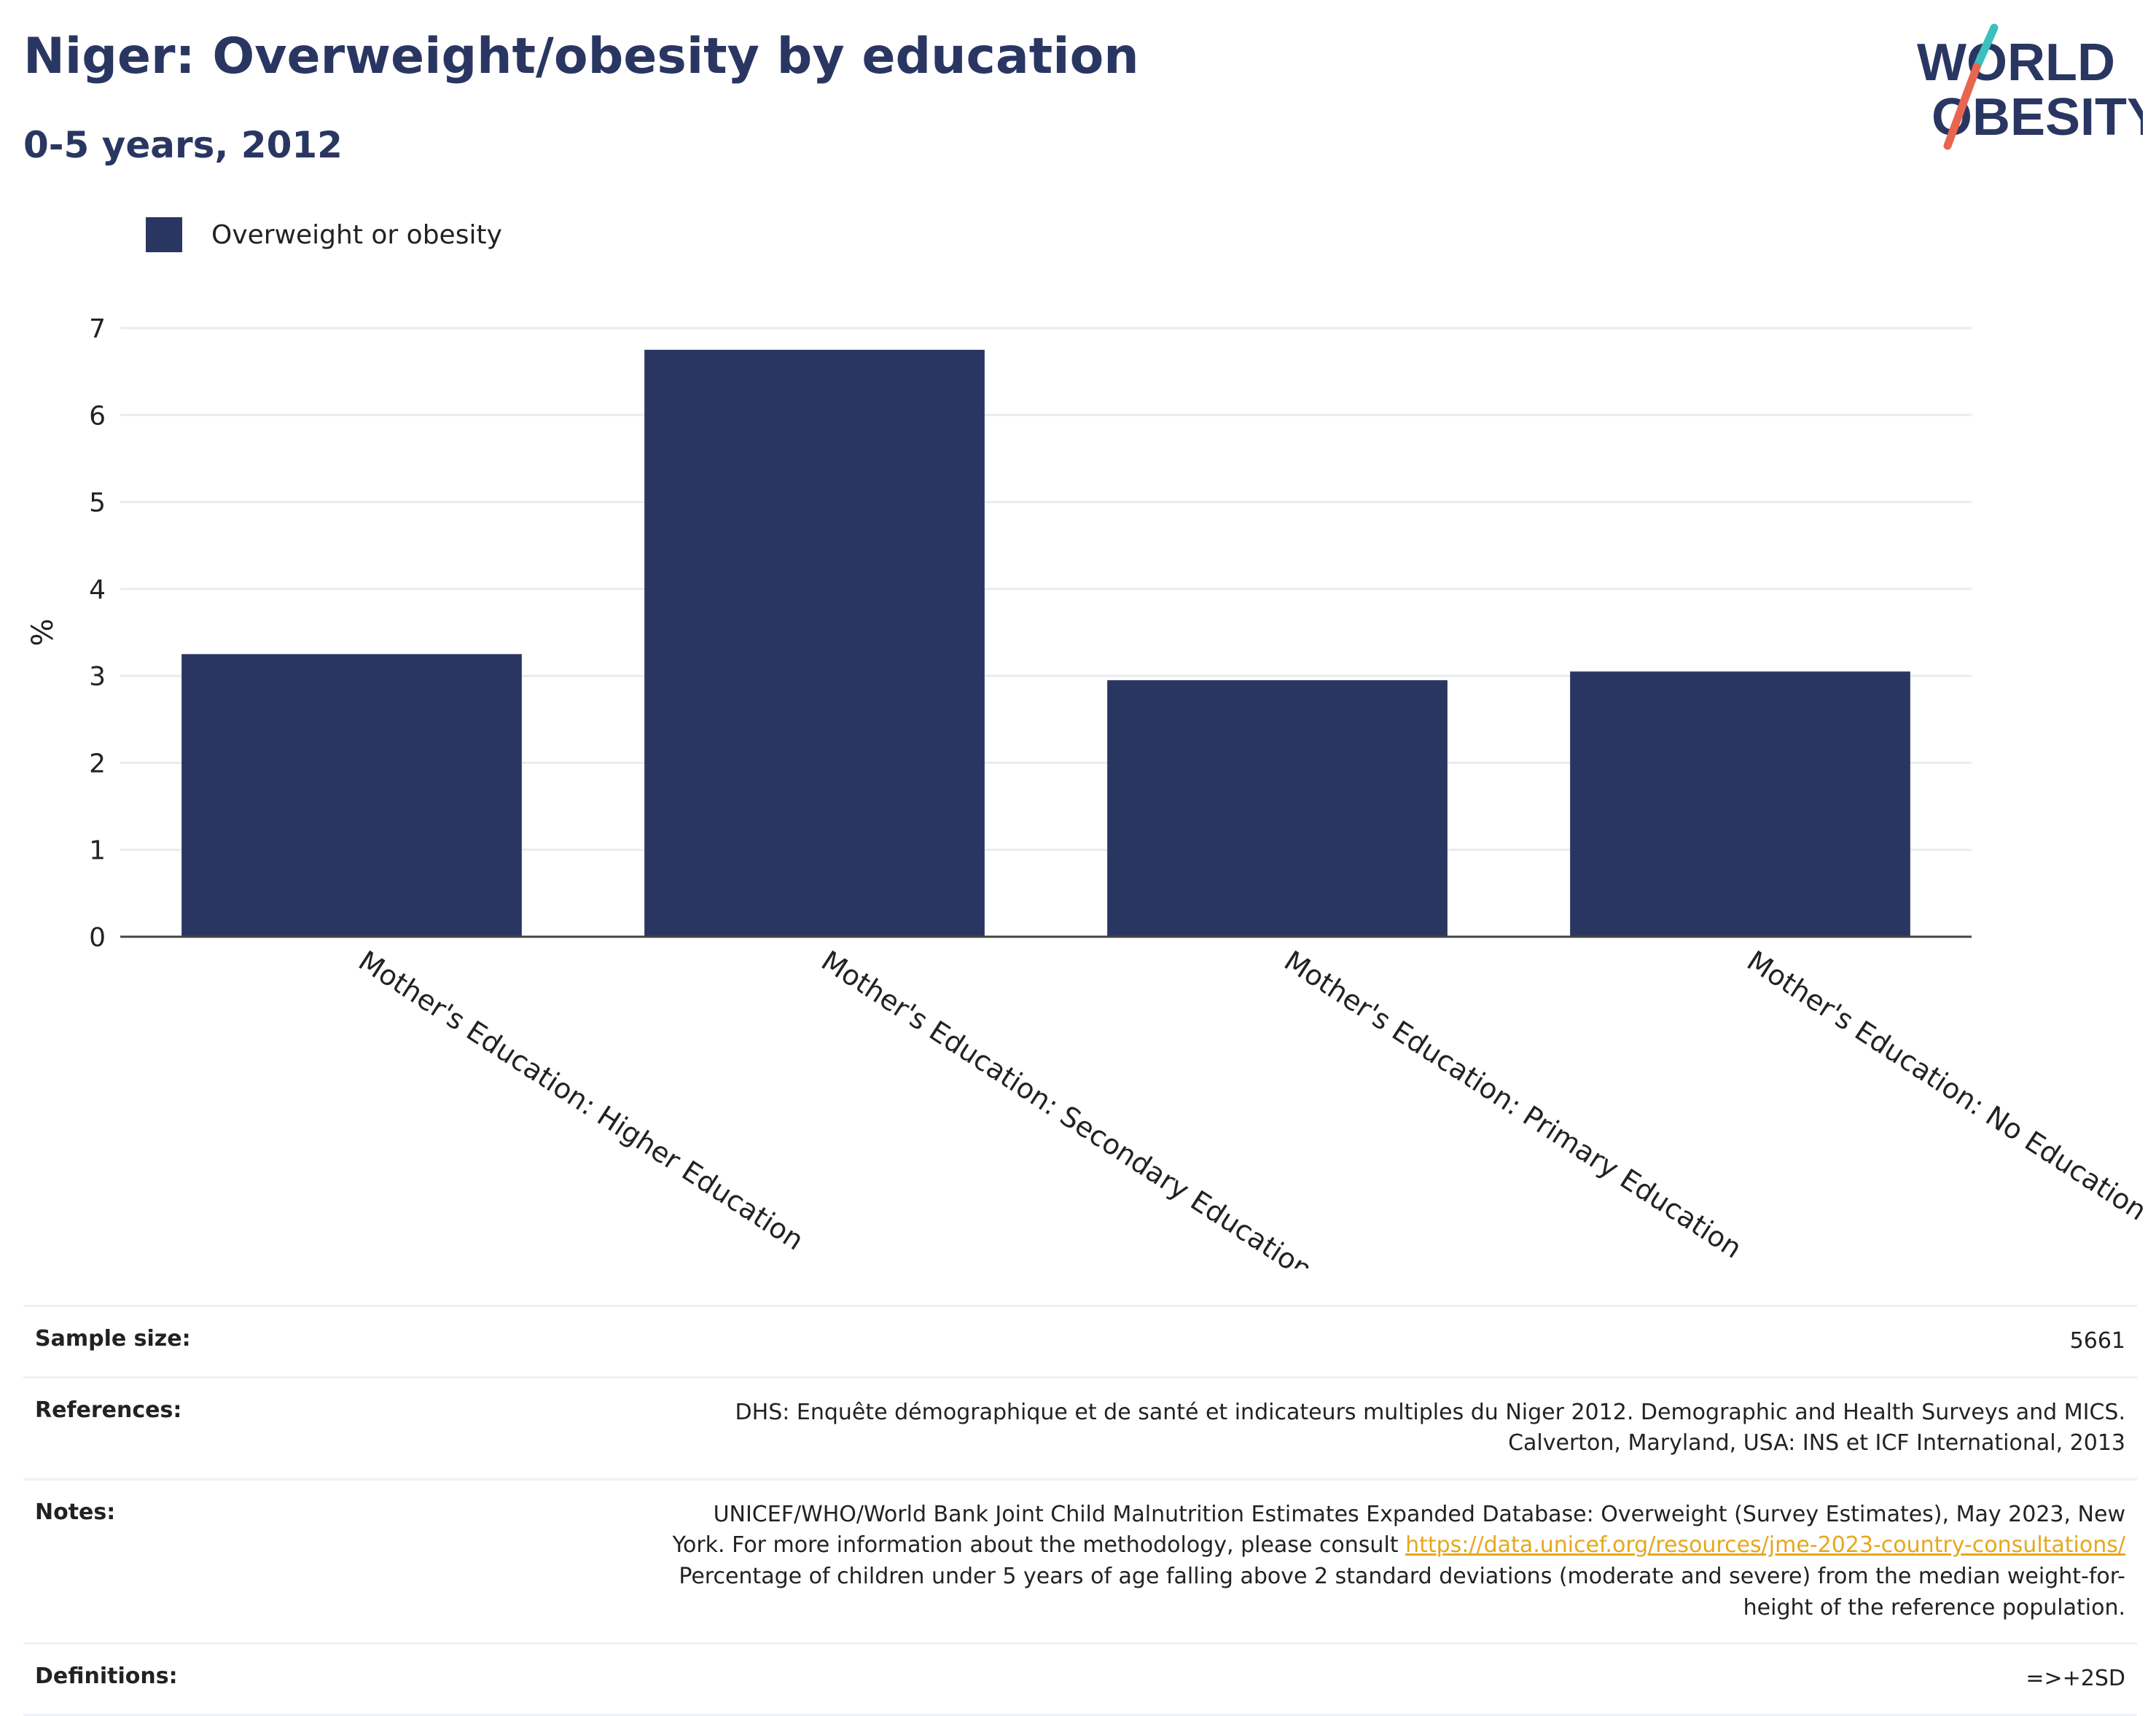 Image resolution: width=2156 pixels, height=1716 pixels. I want to click on logo-word-1: WORLD, so click(2016, 63).